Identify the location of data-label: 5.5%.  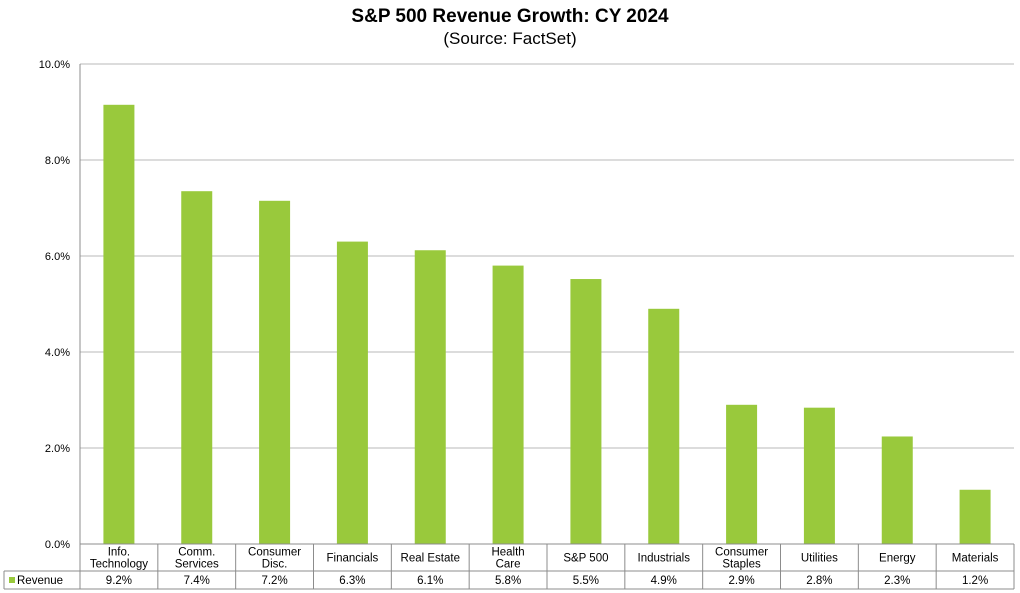
(586, 581).